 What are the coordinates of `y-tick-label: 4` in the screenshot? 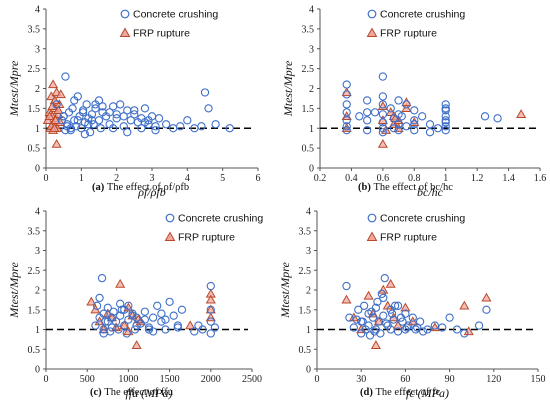 It's located at (311, 10).